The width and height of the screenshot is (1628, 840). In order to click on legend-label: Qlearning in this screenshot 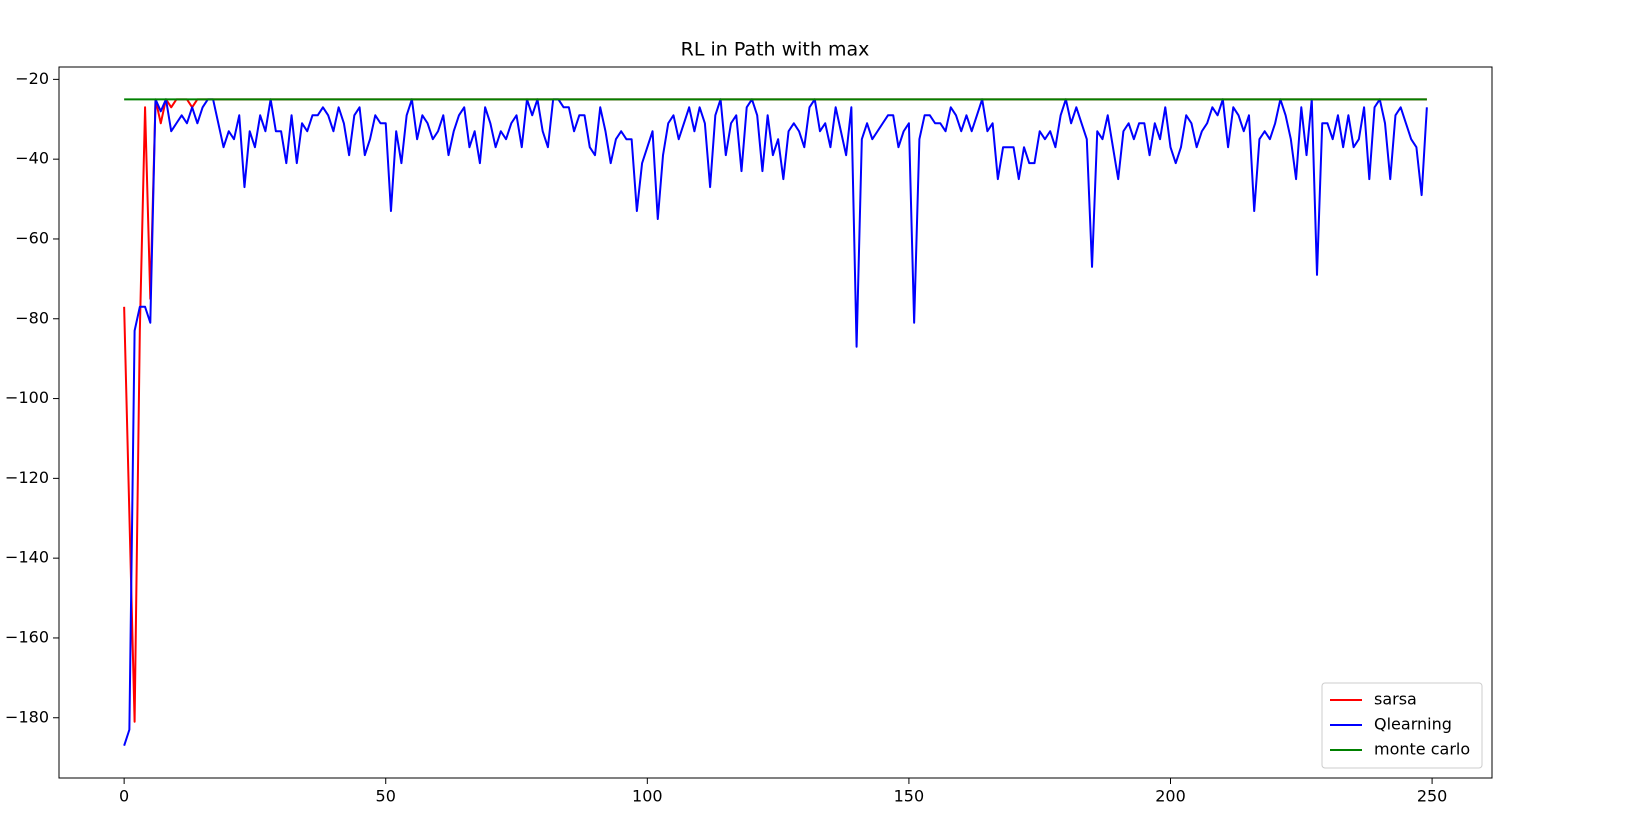, I will do `click(1413, 724)`.